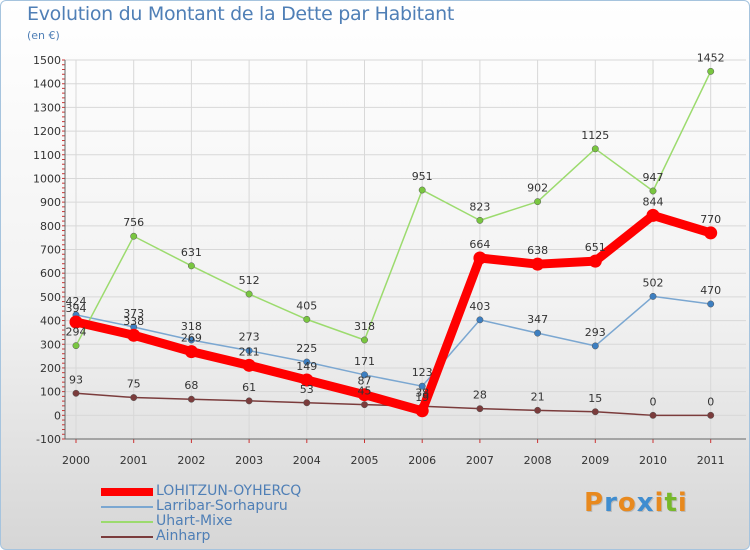  Describe the element at coordinates (43, 35) in the screenshot. I see `chart-unit-label: (en €)` at that location.